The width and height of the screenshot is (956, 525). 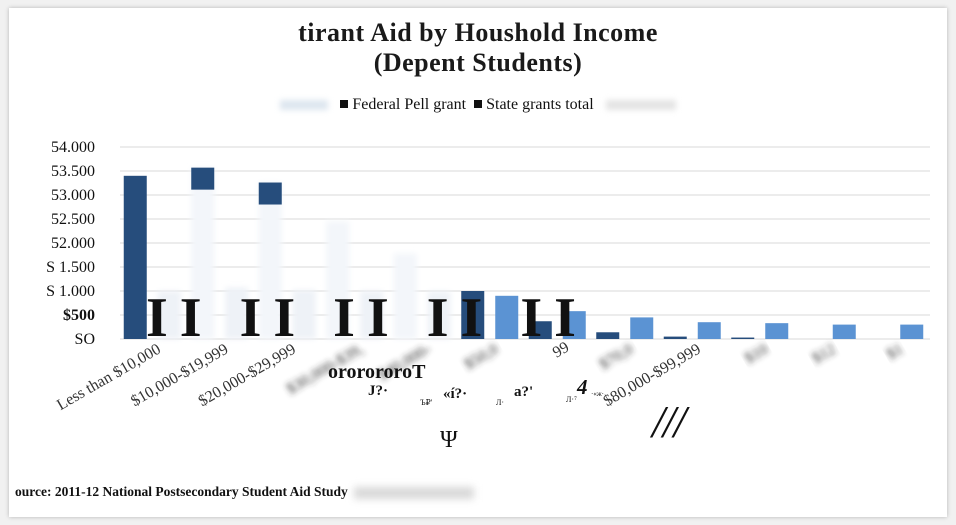 I want to click on legend-swatch-state, so click(x=478, y=104).